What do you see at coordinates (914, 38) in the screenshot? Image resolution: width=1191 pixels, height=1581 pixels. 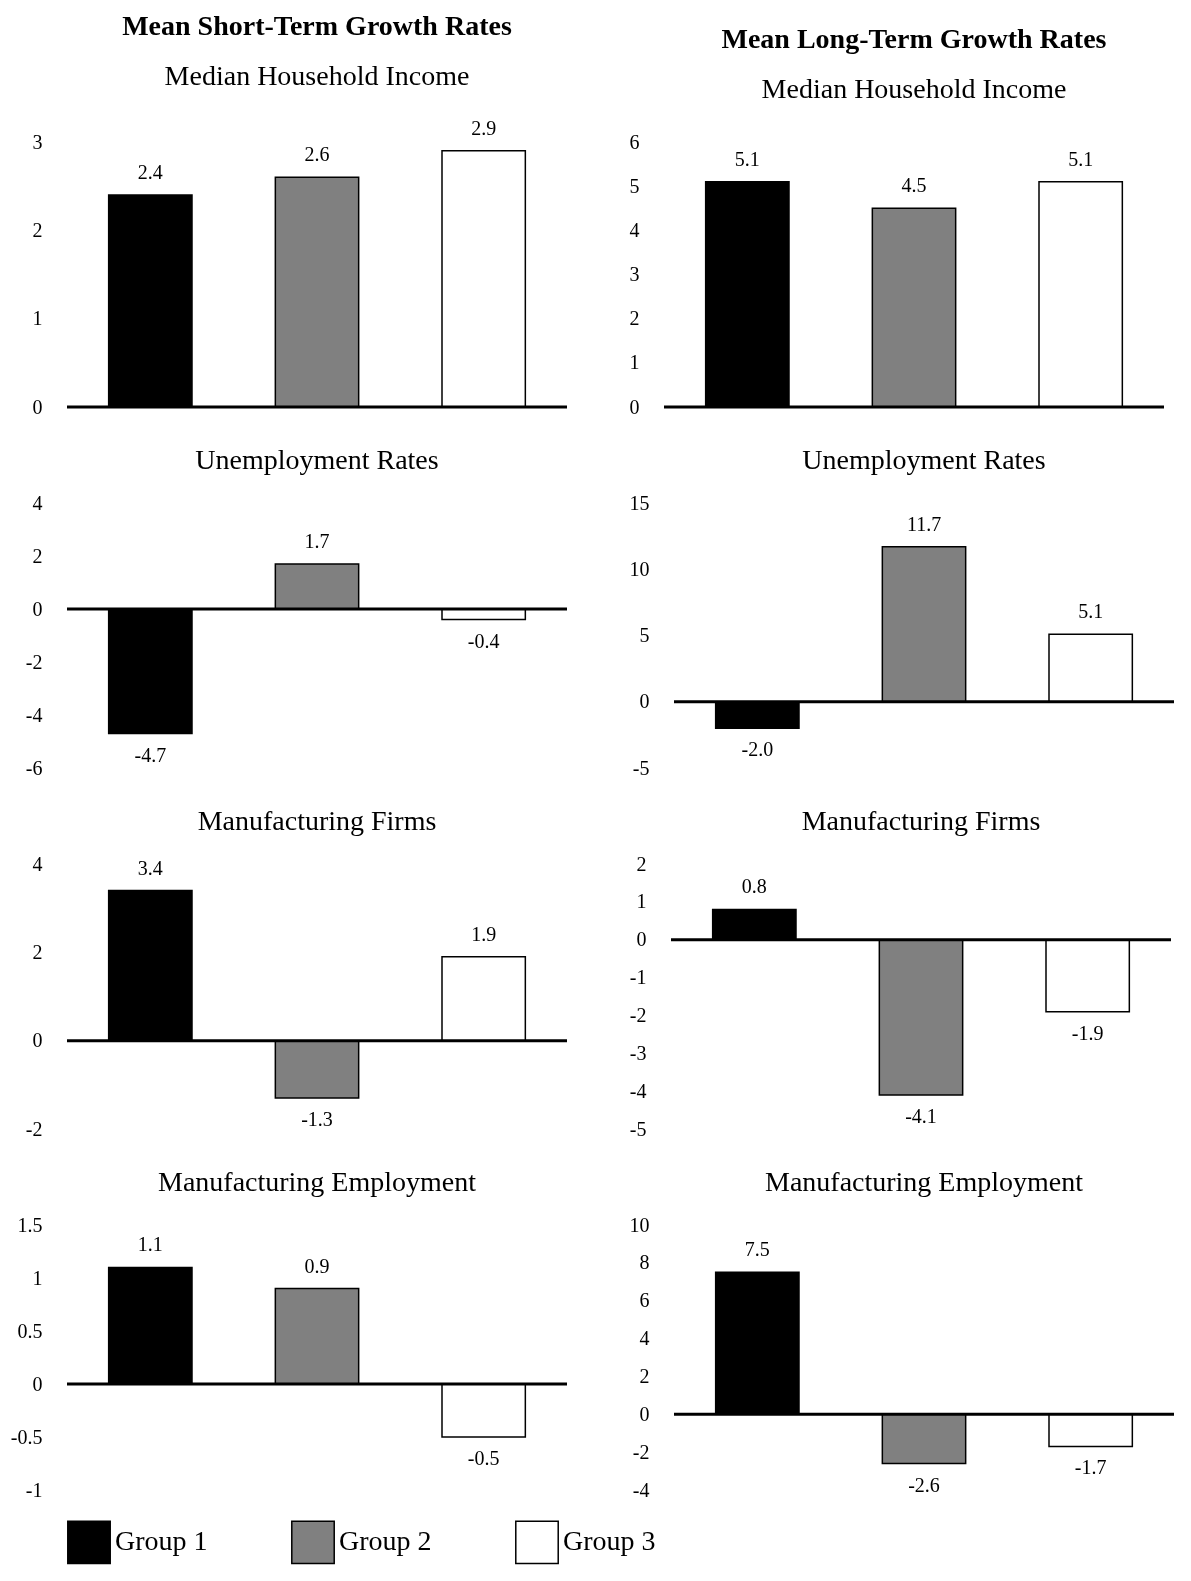 I see `chart-title: Mean Long-Term Growth Rates` at bounding box center [914, 38].